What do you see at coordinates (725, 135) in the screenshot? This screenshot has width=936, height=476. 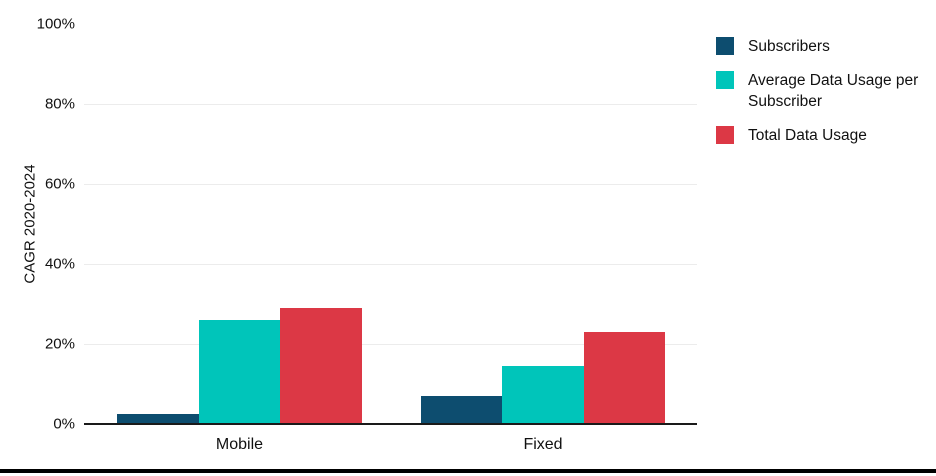 I see `total-data-usage-swatch-icon` at bounding box center [725, 135].